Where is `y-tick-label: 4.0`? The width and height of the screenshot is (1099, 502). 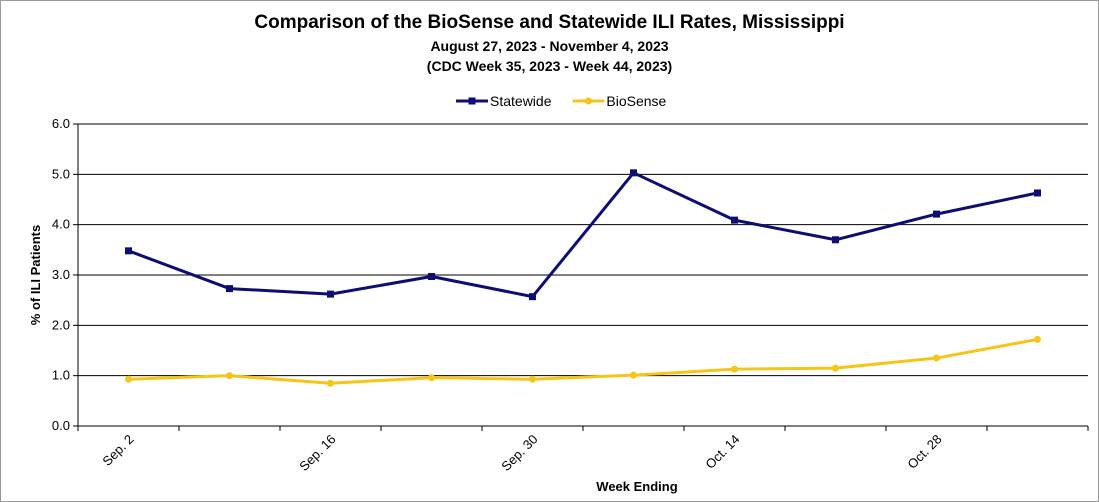
y-tick-label: 4.0 is located at coordinates (61, 224).